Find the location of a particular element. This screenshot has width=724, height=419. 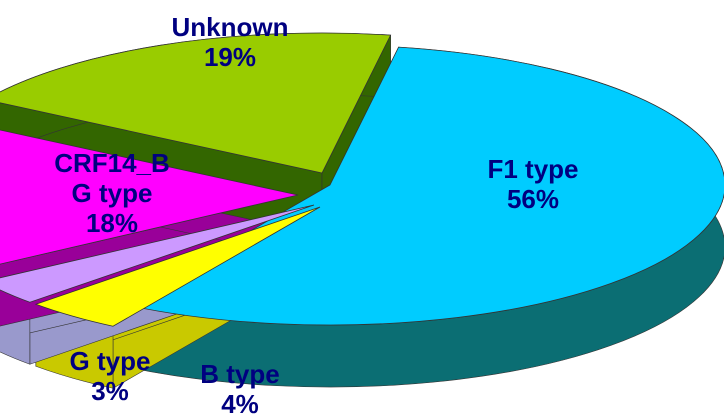

slice-percent-b-type: 4% is located at coordinates (240, 404).